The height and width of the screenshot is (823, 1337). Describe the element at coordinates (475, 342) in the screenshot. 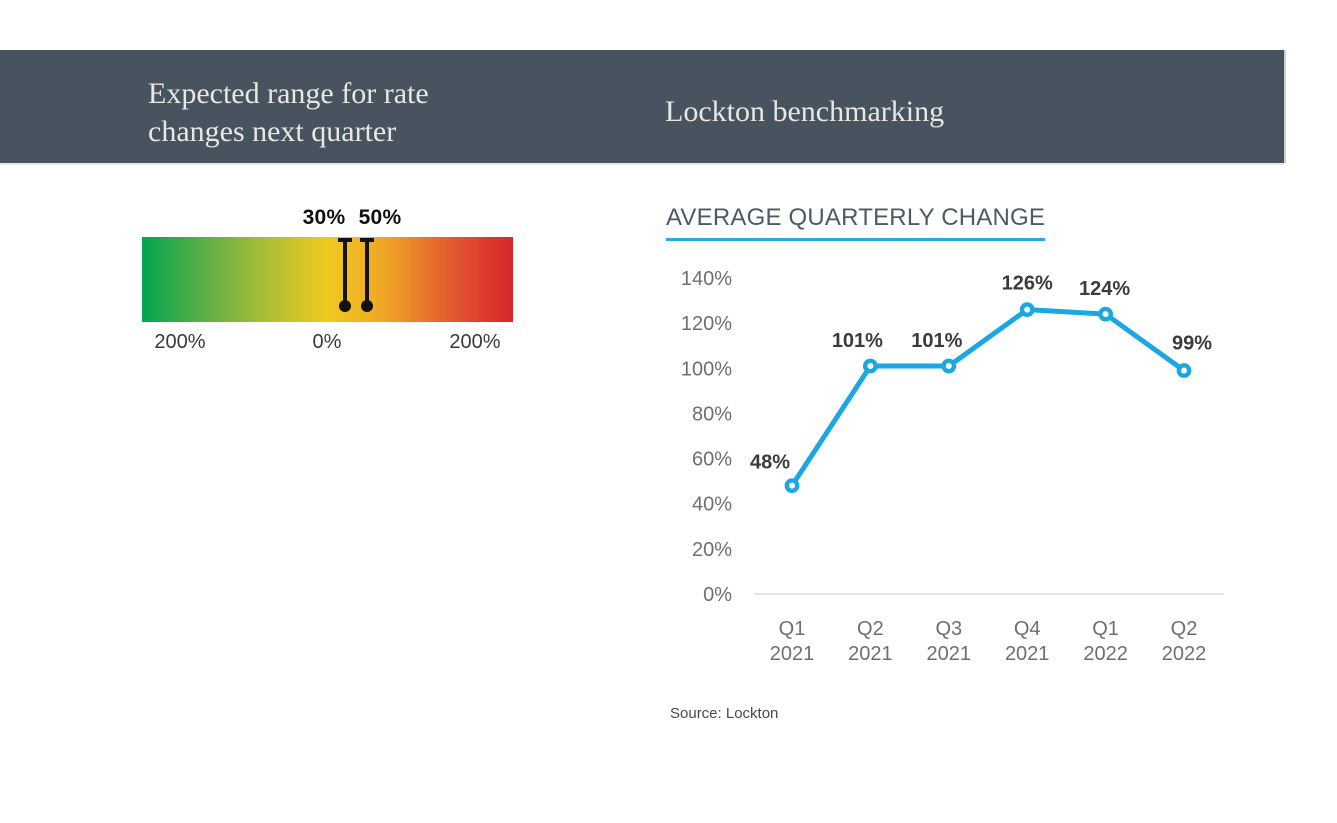

I see `gauge-axis-label-right: 200%` at that location.